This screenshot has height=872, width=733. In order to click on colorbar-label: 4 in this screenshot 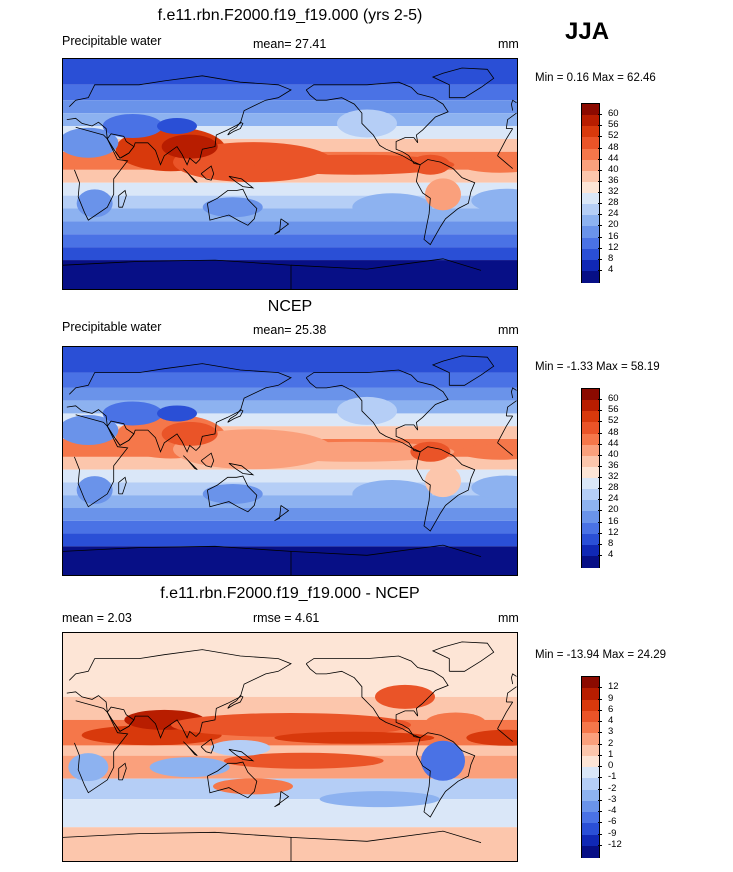, I will do `click(611, 720)`.